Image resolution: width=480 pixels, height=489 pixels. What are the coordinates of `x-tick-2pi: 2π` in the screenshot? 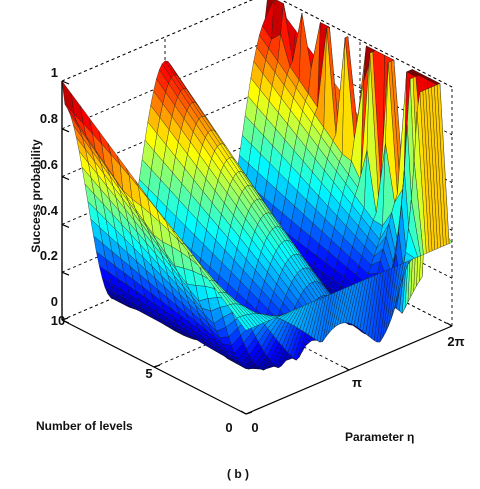 It's located at (455, 341).